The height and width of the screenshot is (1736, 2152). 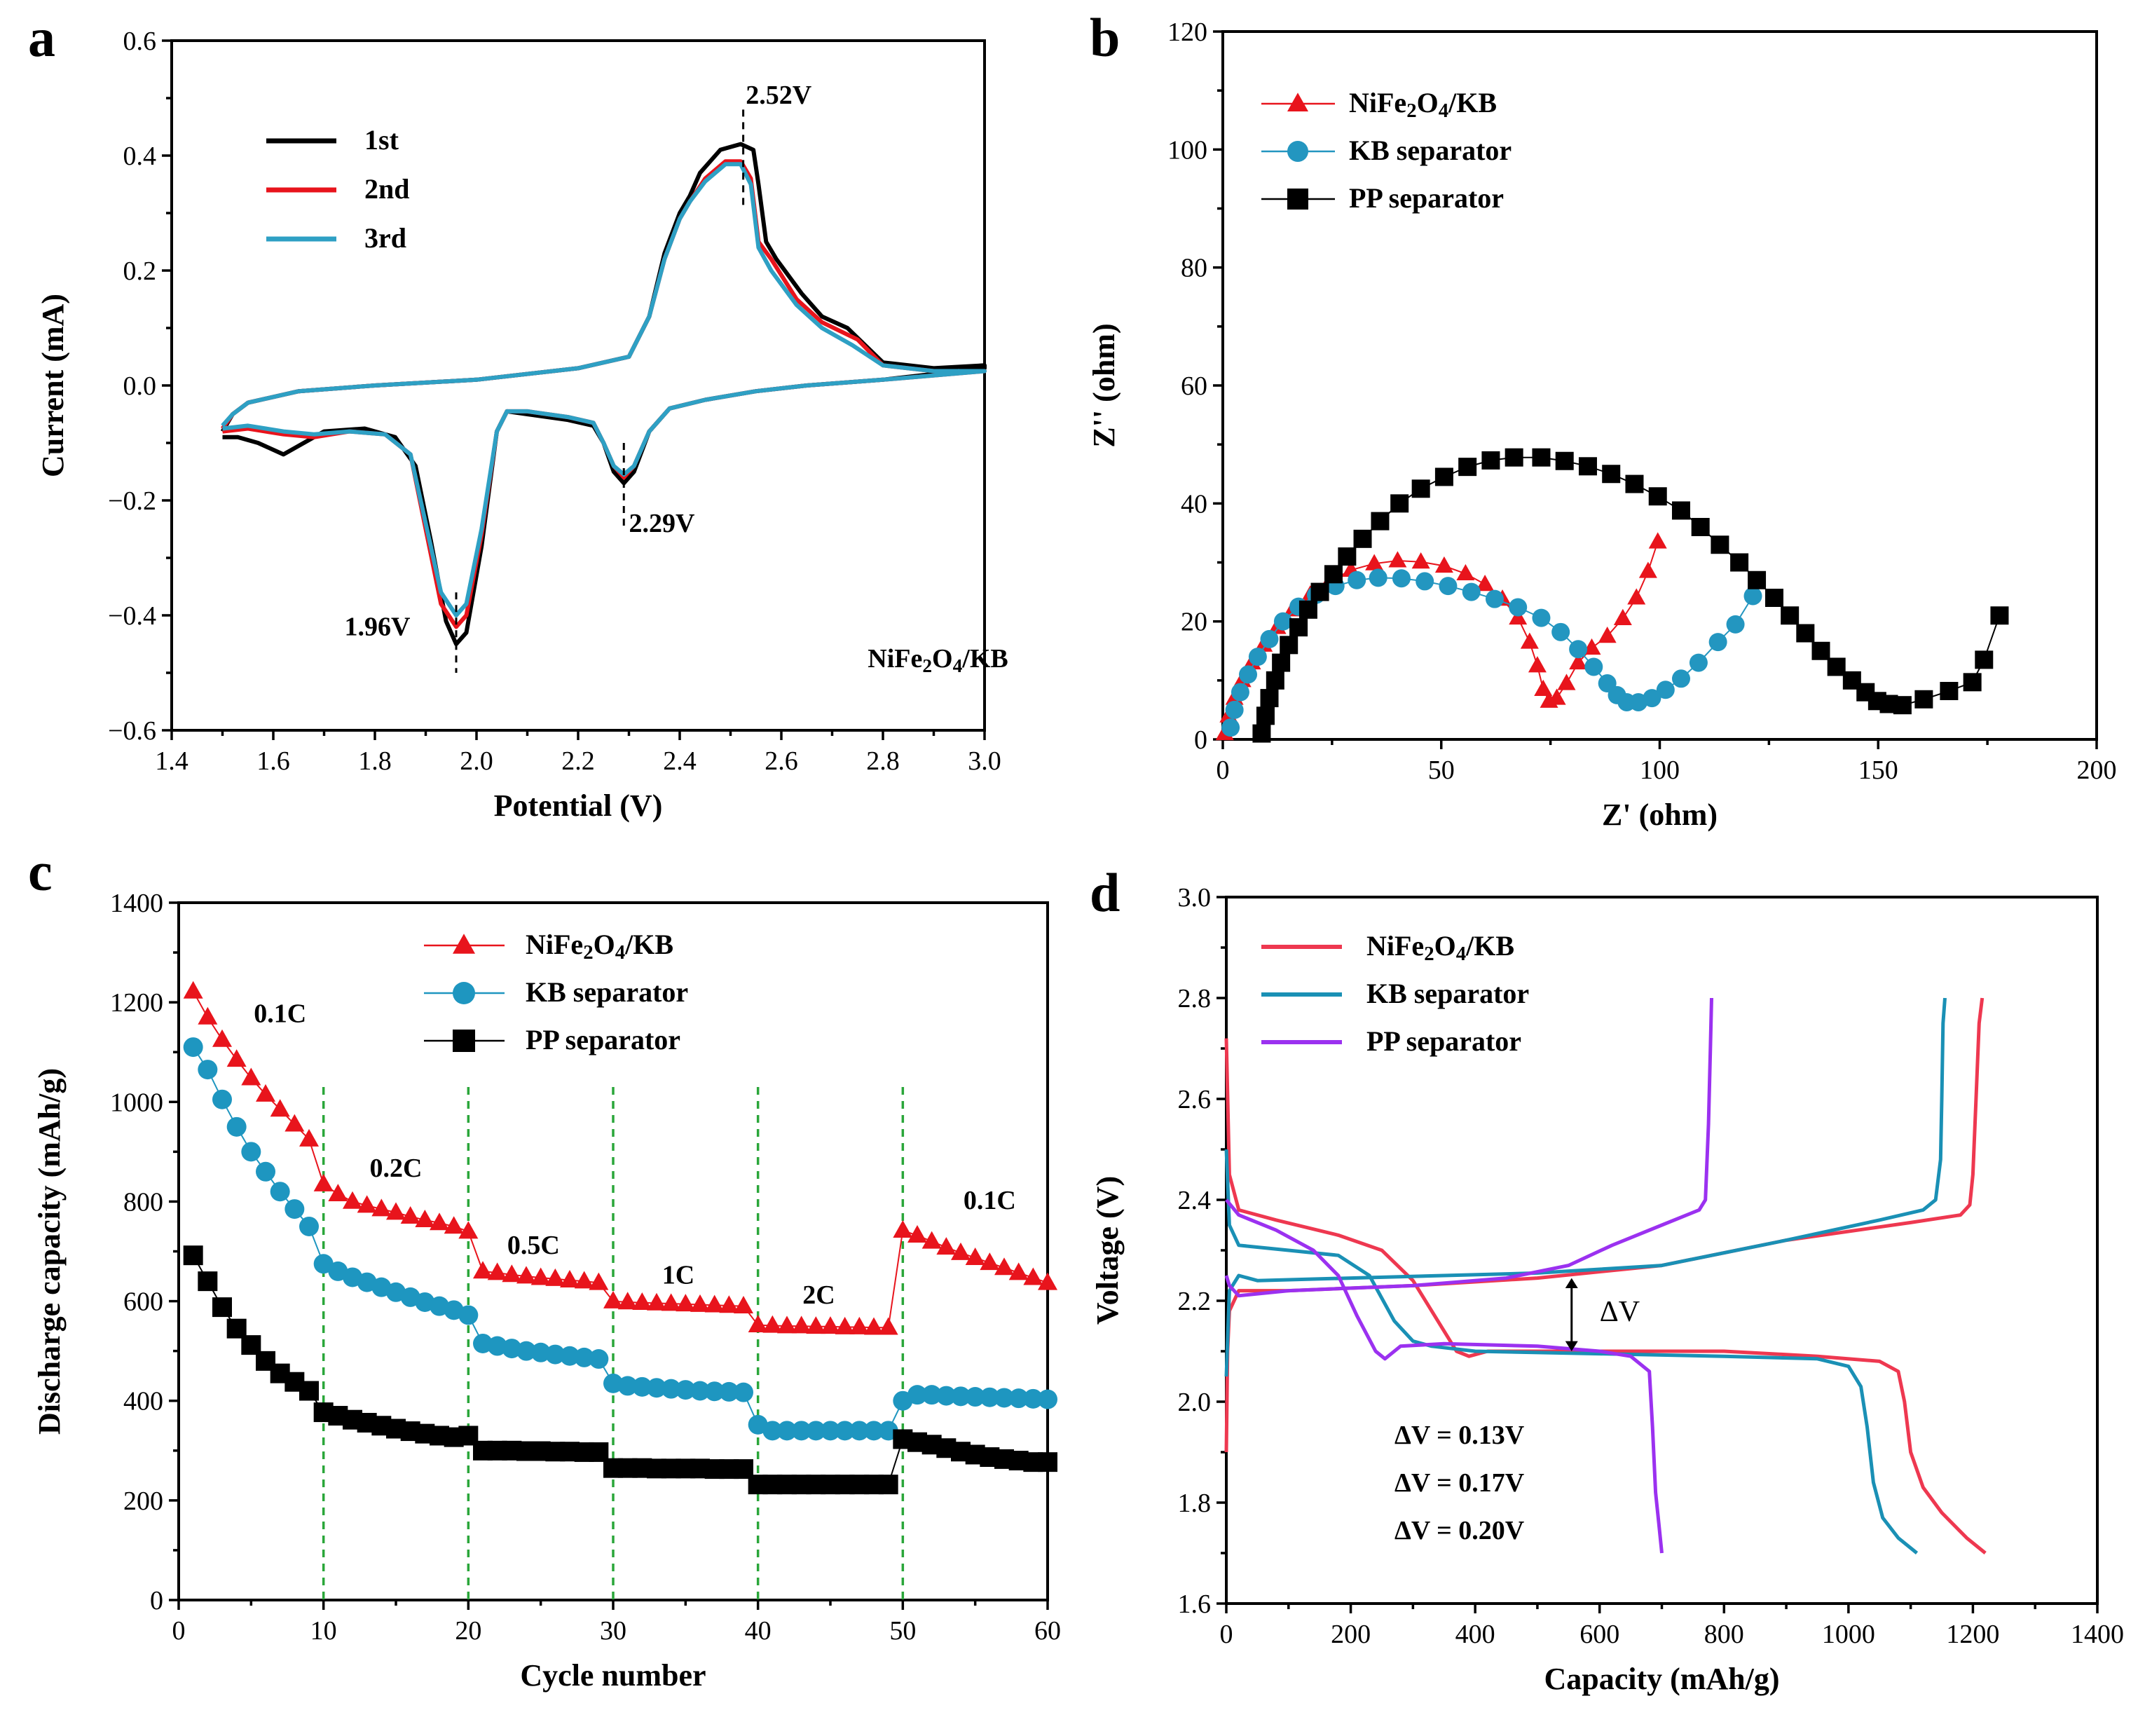 I want to click on y-axis-label: Discharge capacity (mAh/g), so click(x=49, y=1251).